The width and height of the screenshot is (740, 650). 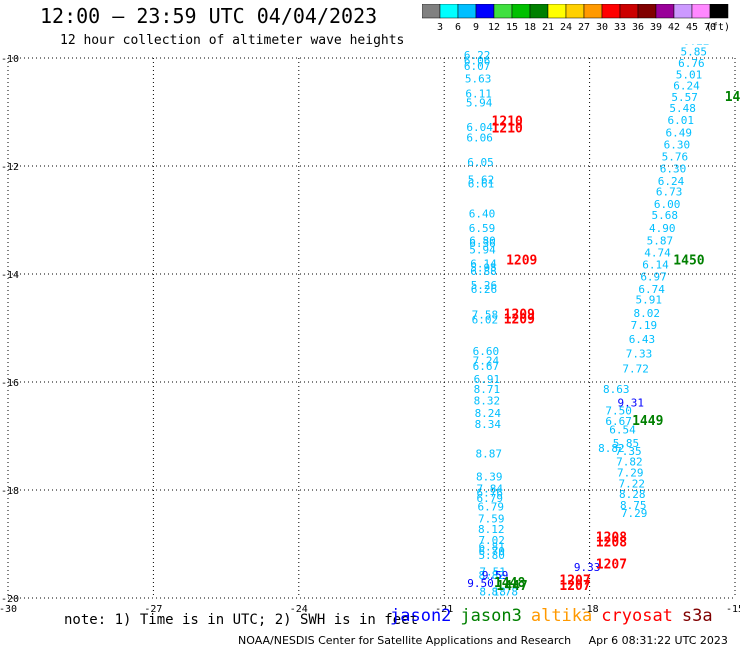 What do you see at coordinates (622, 429) in the screenshot?
I see `wave-height-value: 6.54` at bounding box center [622, 429].